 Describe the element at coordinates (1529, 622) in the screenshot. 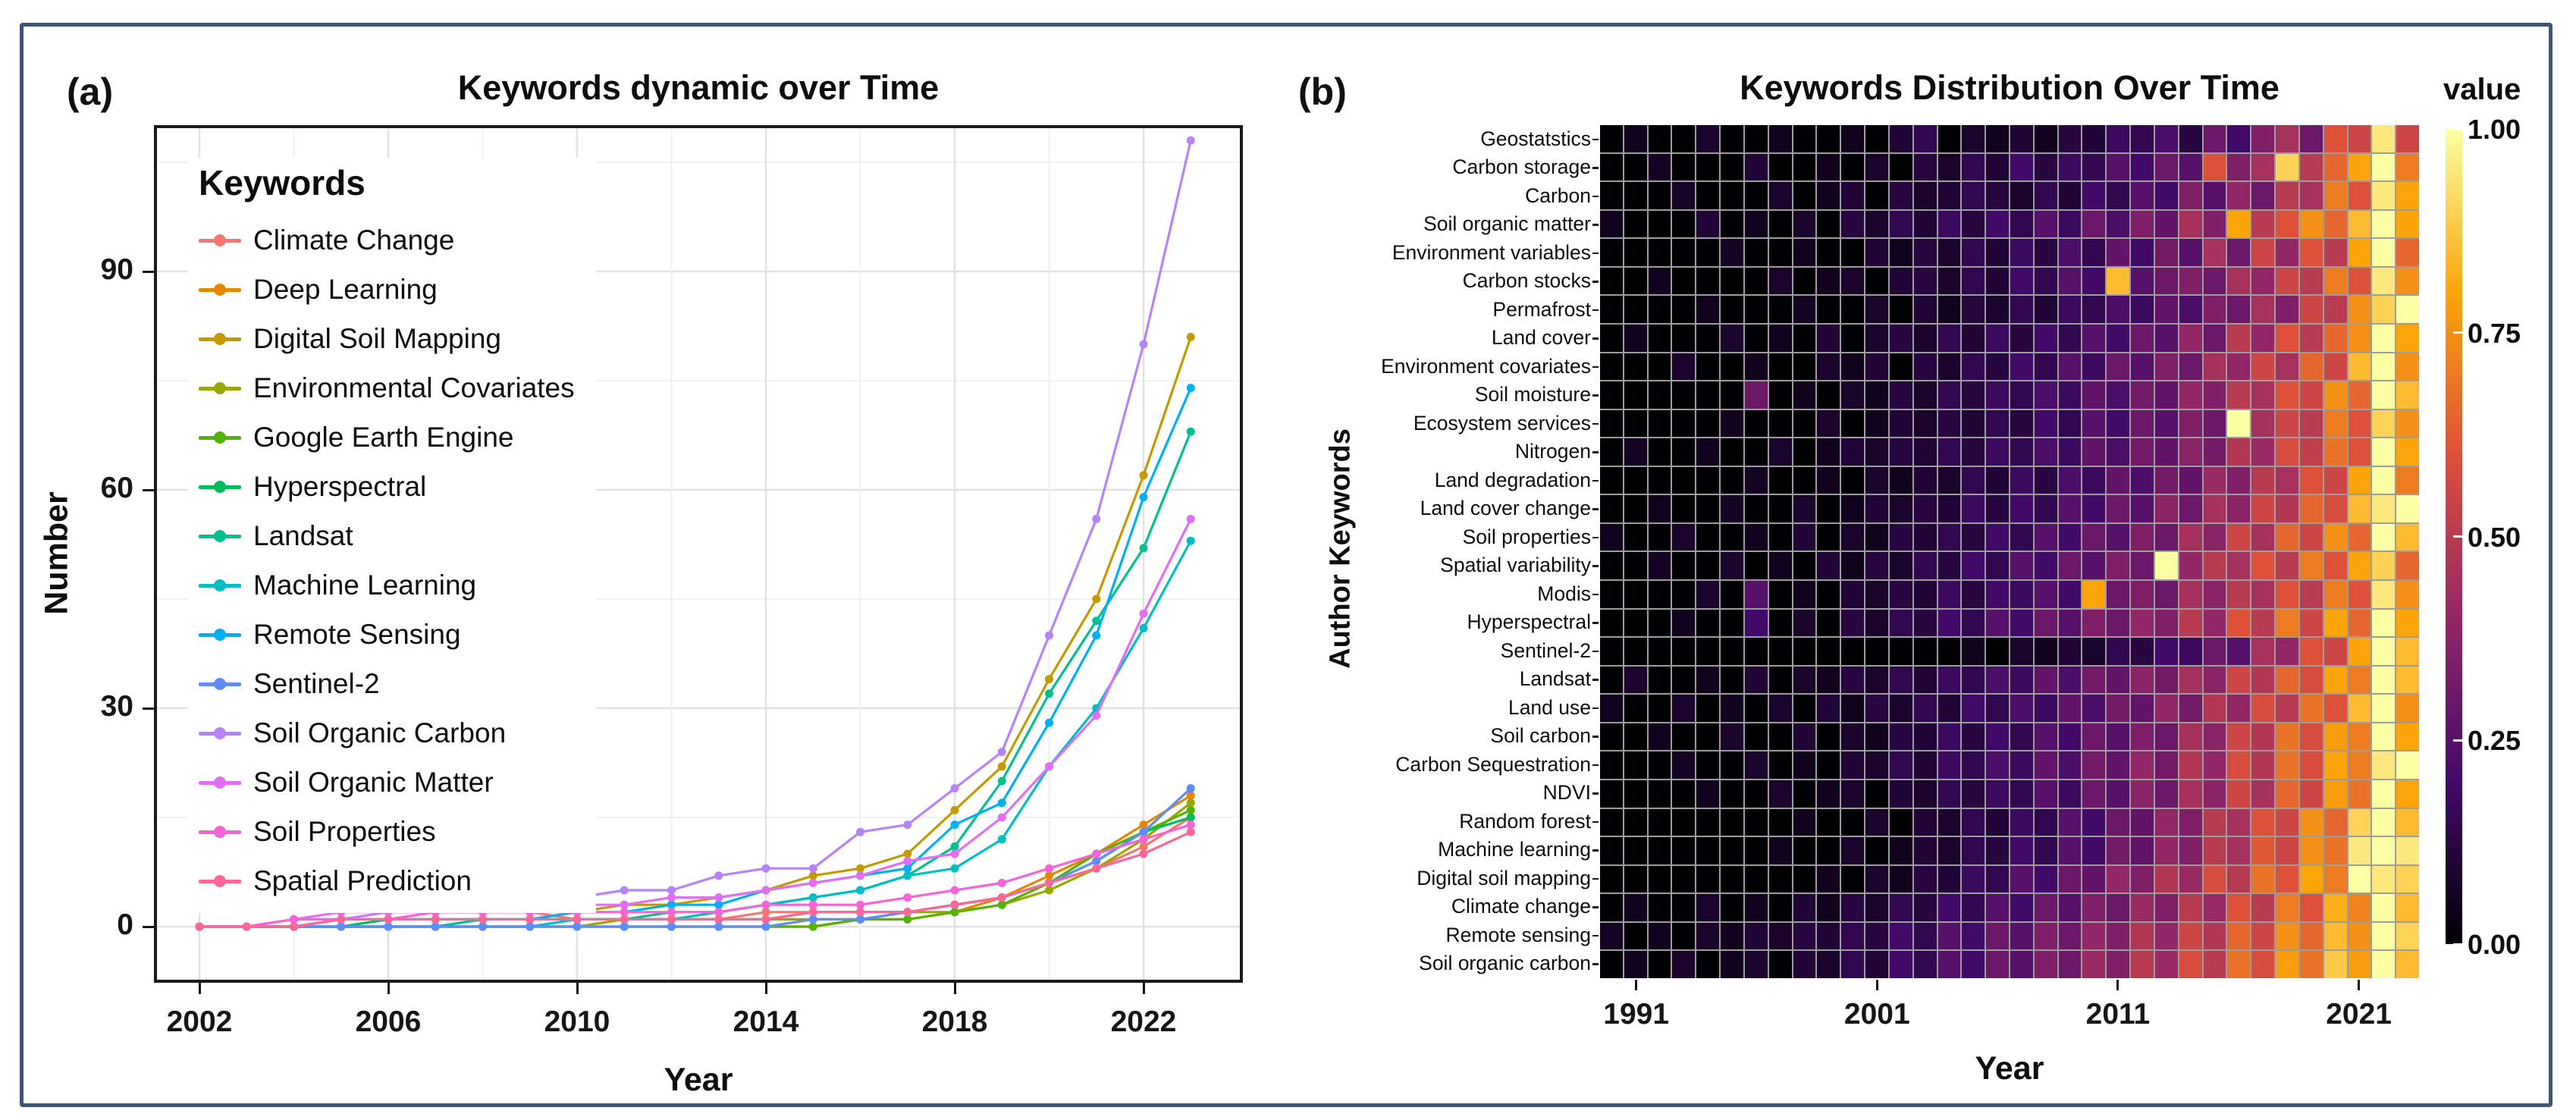

I see `heatmap-row-label: Hyperspectral` at that location.